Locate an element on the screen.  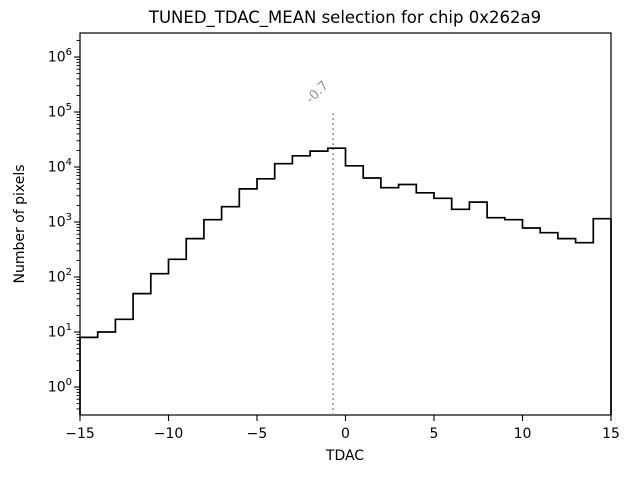
y-tick-label: 10¹ is located at coordinates (60, 331).